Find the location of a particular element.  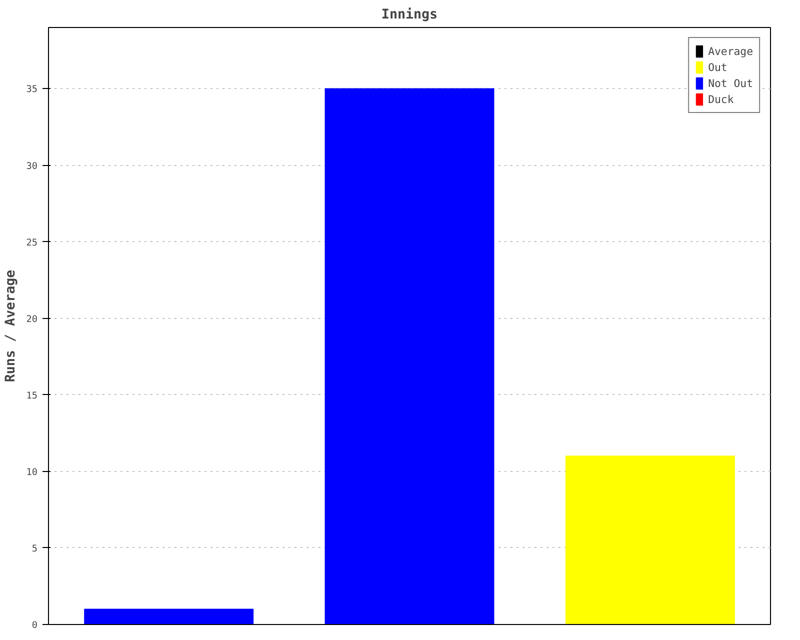

y-tick-label: 25 is located at coordinates (32, 242).